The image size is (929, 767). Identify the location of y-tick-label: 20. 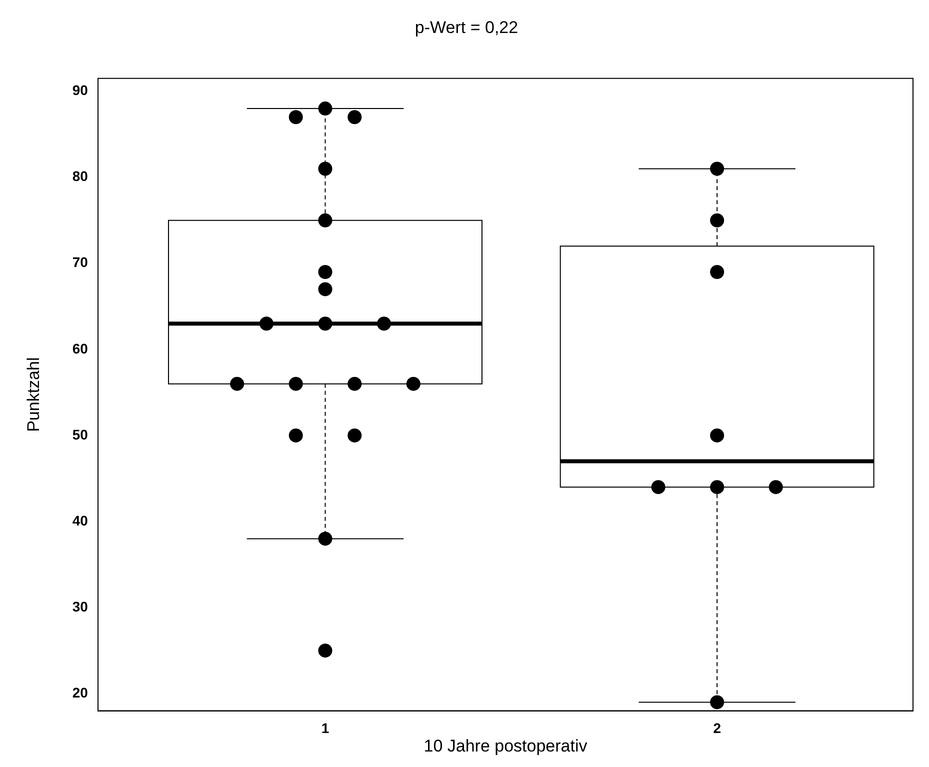
(80, 692).